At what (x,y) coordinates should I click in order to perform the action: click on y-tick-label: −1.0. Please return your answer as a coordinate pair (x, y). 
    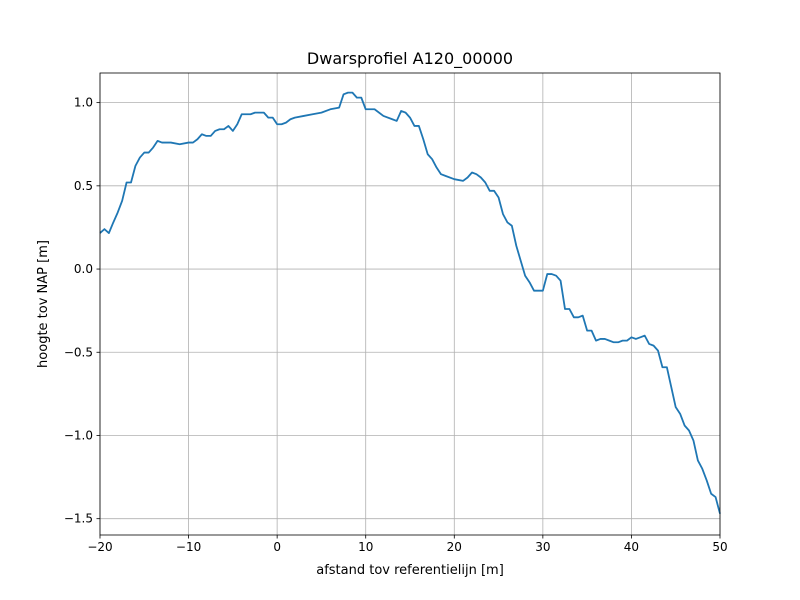
    Looking at the image, I should click on (78, 435).